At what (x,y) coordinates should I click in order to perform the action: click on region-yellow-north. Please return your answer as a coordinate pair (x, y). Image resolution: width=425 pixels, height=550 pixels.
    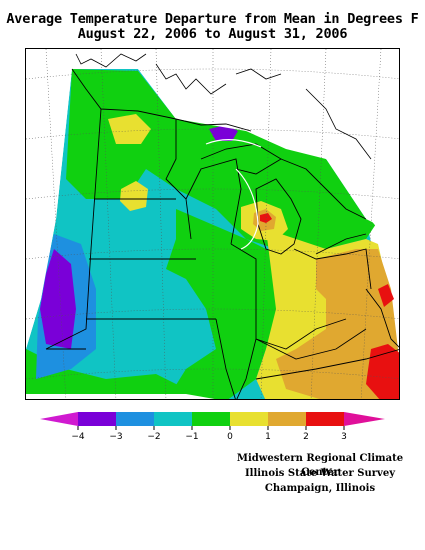
    Looking at the image, I should click on (129, 129).